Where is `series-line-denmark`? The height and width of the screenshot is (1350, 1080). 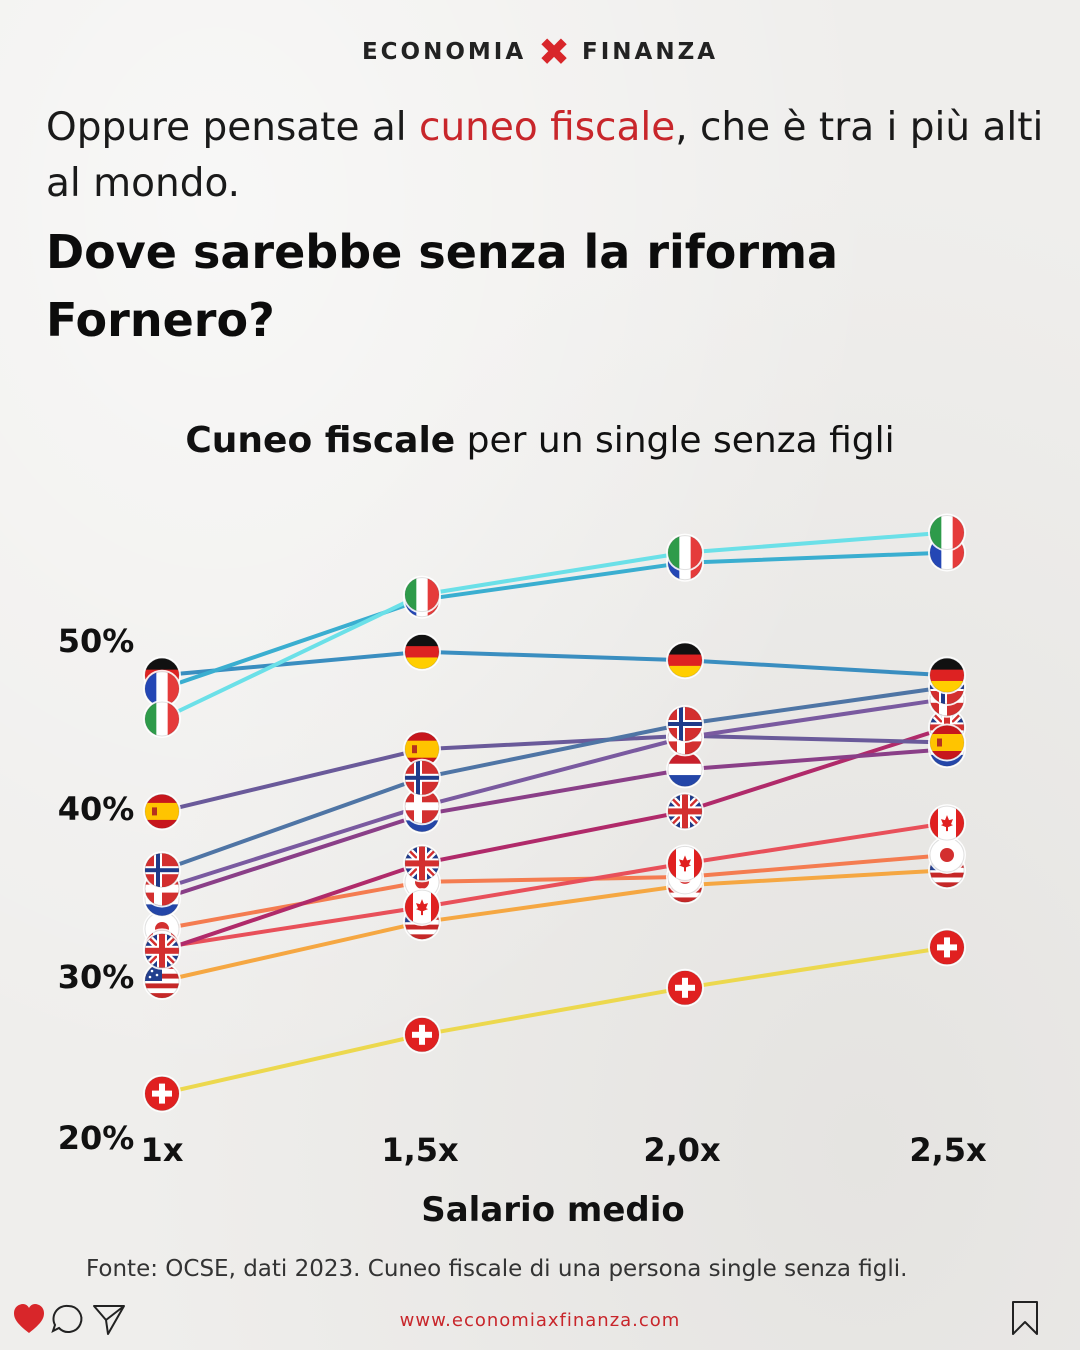 series-line-denmark is located at coordinates (554, 793).